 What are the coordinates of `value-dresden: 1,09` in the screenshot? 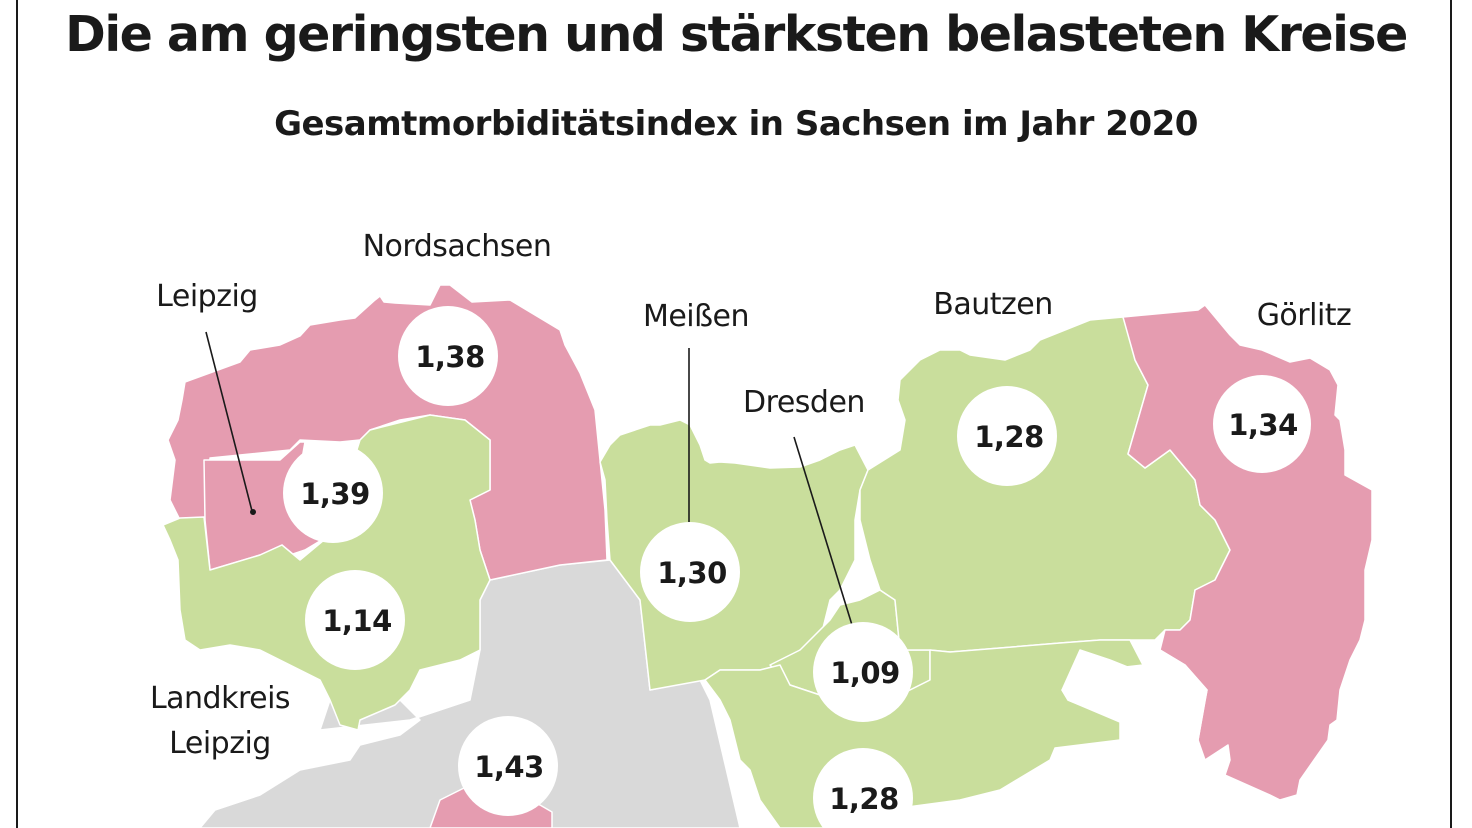 It's located at (865, 673).